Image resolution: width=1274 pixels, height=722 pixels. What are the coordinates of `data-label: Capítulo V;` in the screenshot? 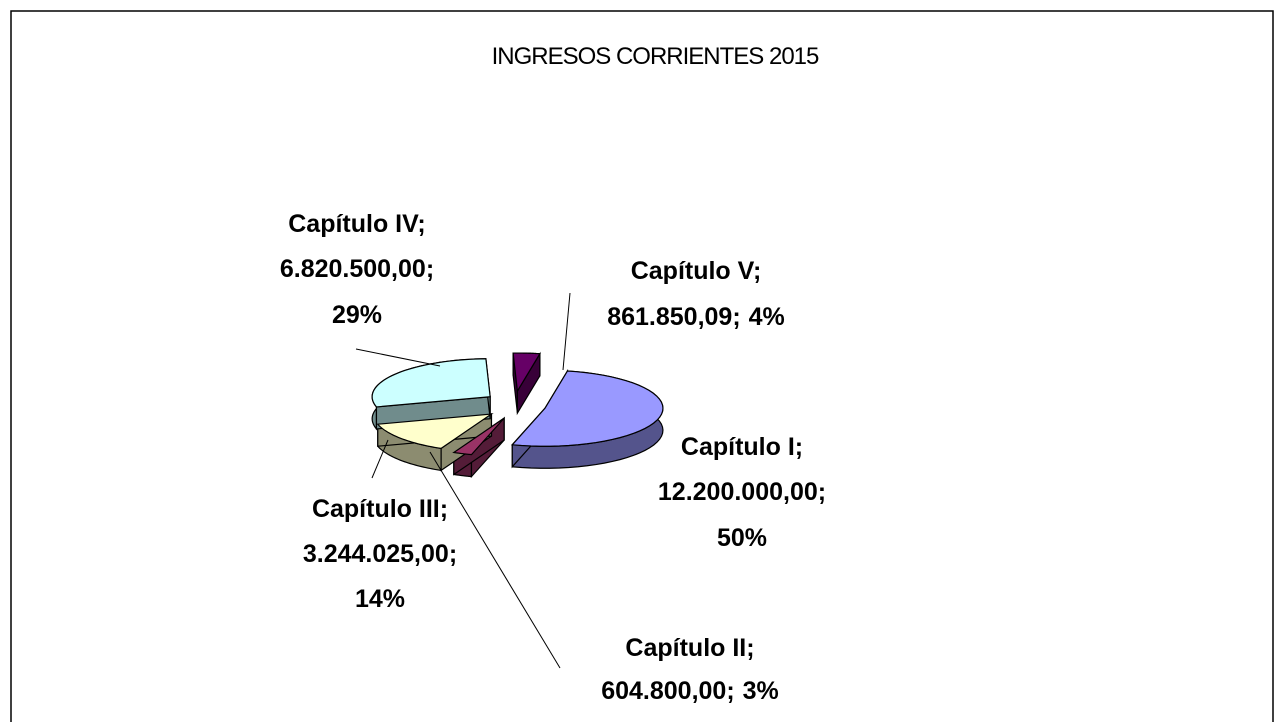 It's located at (696, 271).